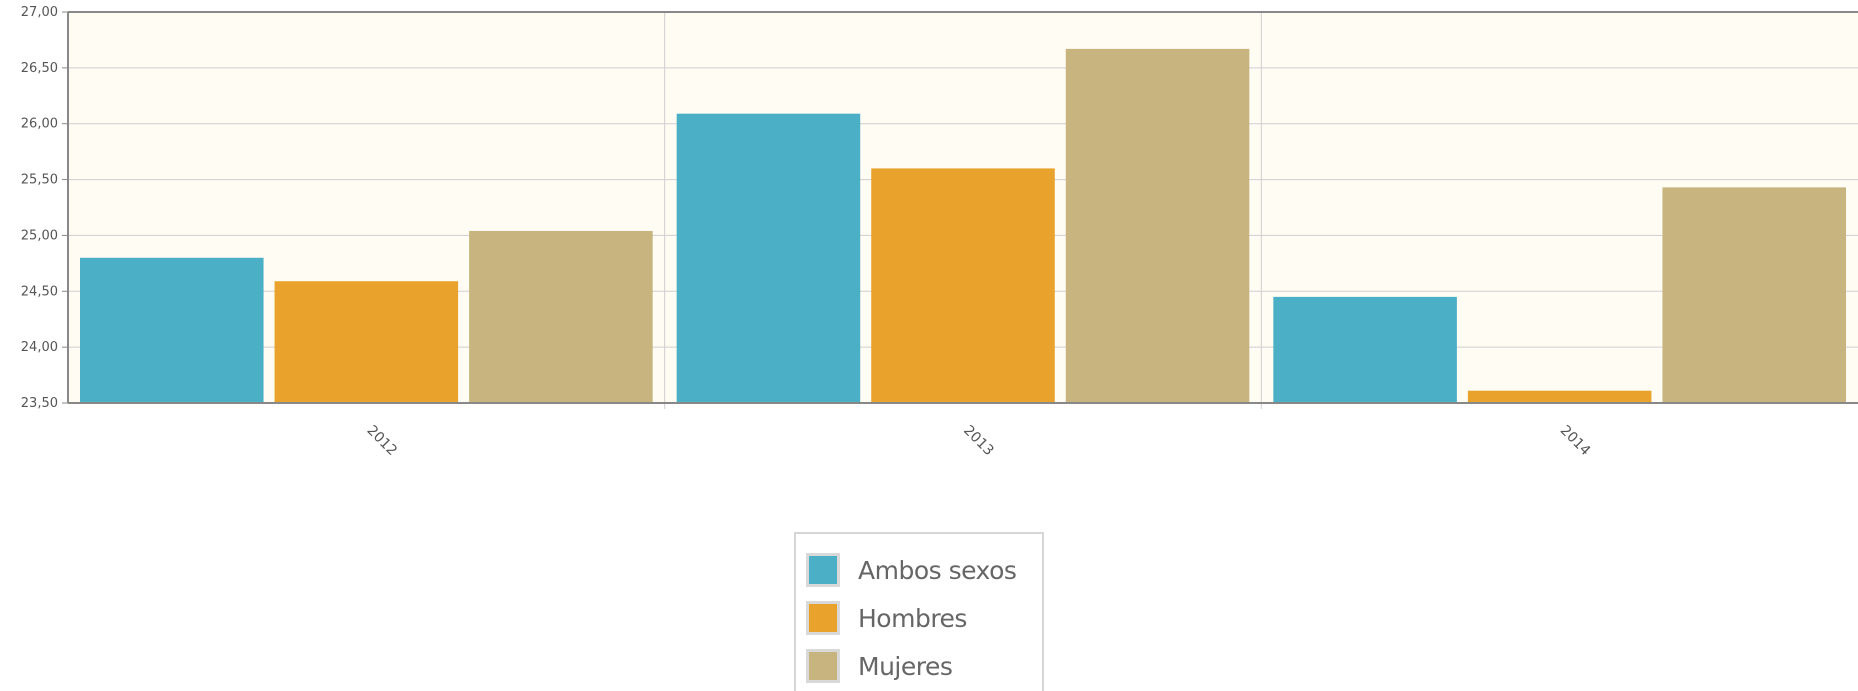 This screenshot has width=1858, height=691. I want to click on legend: Ambos sexos Hombres Mujeres, so click(919, 611).